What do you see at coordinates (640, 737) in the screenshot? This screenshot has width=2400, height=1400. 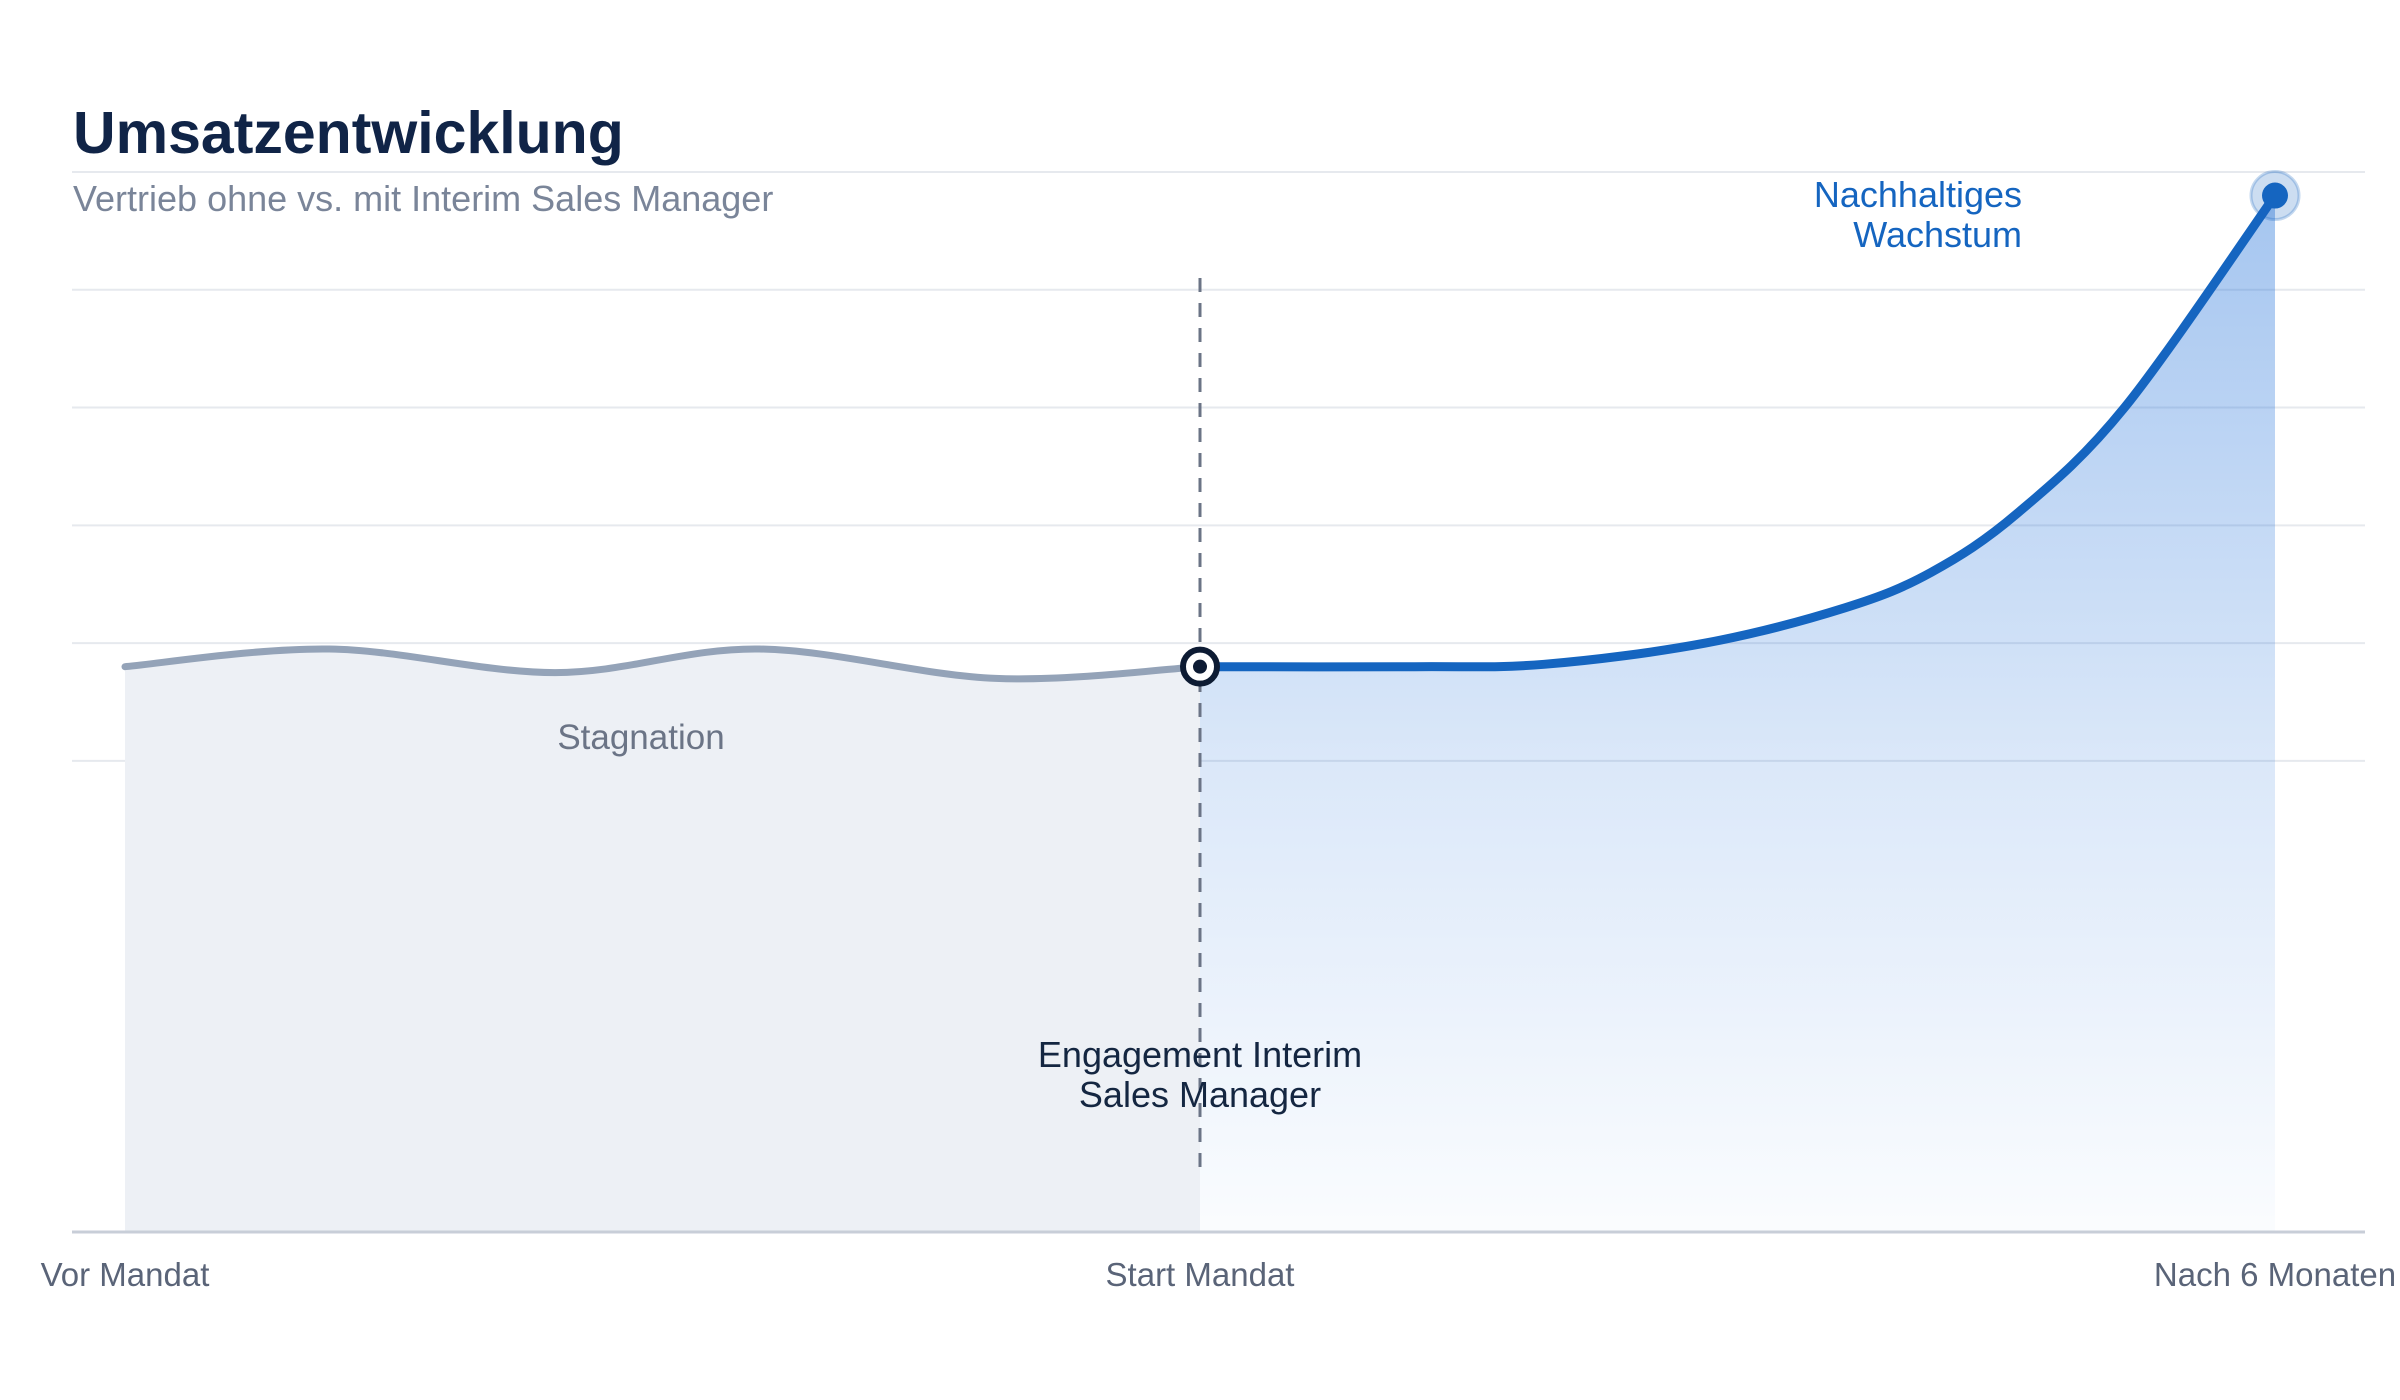 I see `annotation-stagnation: Stagnation` at bounding box center [640, 737].